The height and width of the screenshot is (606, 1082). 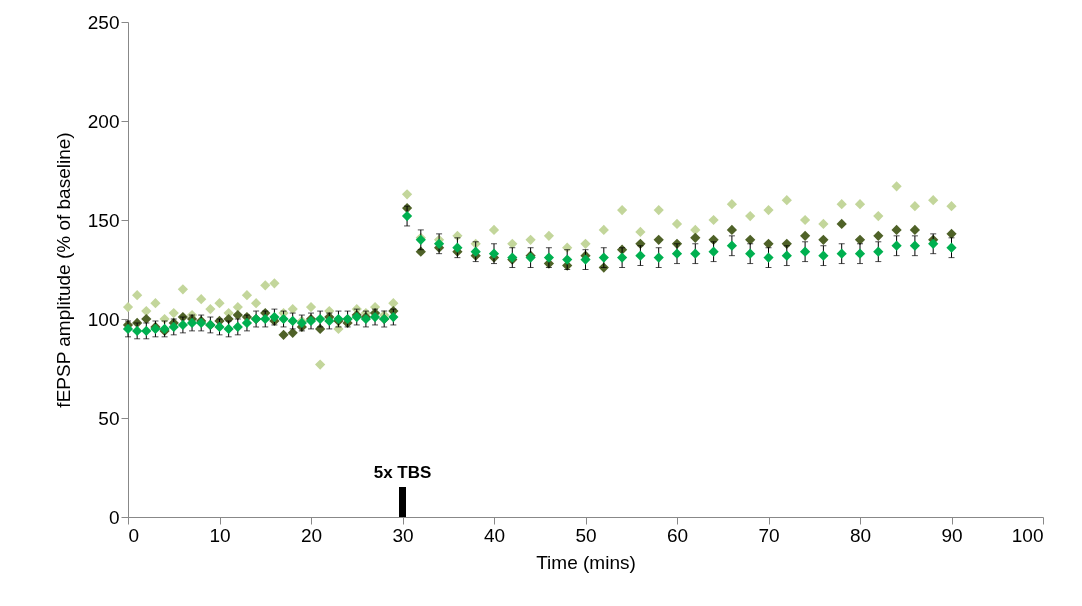 What do you see at coordinates (63, 270) in the screenshot?
I see `y-axis-title: fEPSP amplitude (% of baseline)` at bounding box center [63, 270].